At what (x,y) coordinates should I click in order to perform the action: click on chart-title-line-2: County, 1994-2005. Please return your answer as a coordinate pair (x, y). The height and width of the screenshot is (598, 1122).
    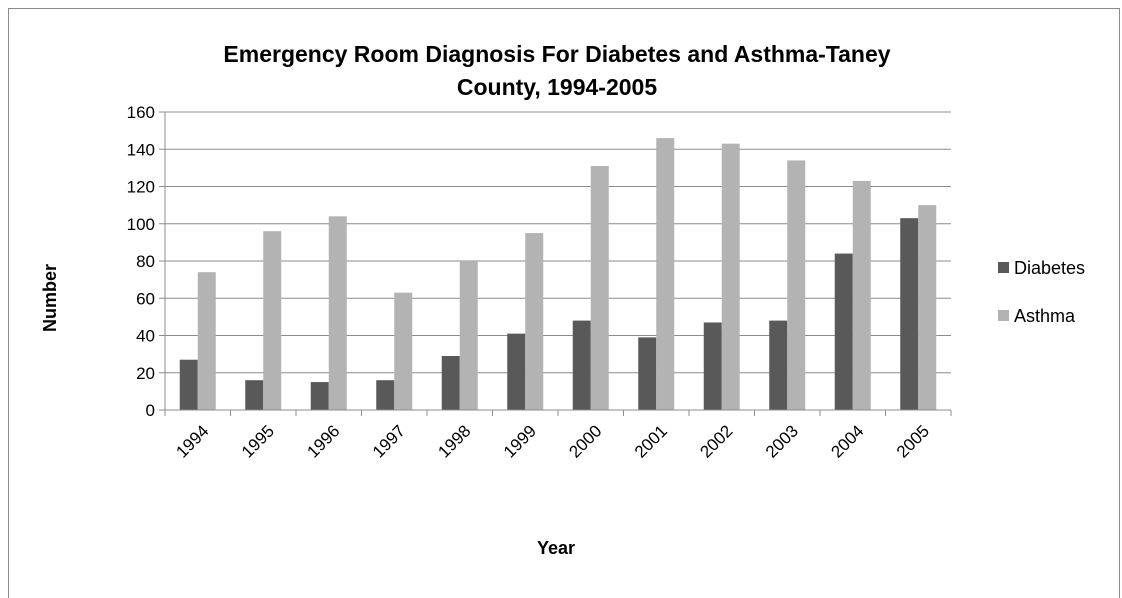
    Looking at the image, I should click on (557, 87).